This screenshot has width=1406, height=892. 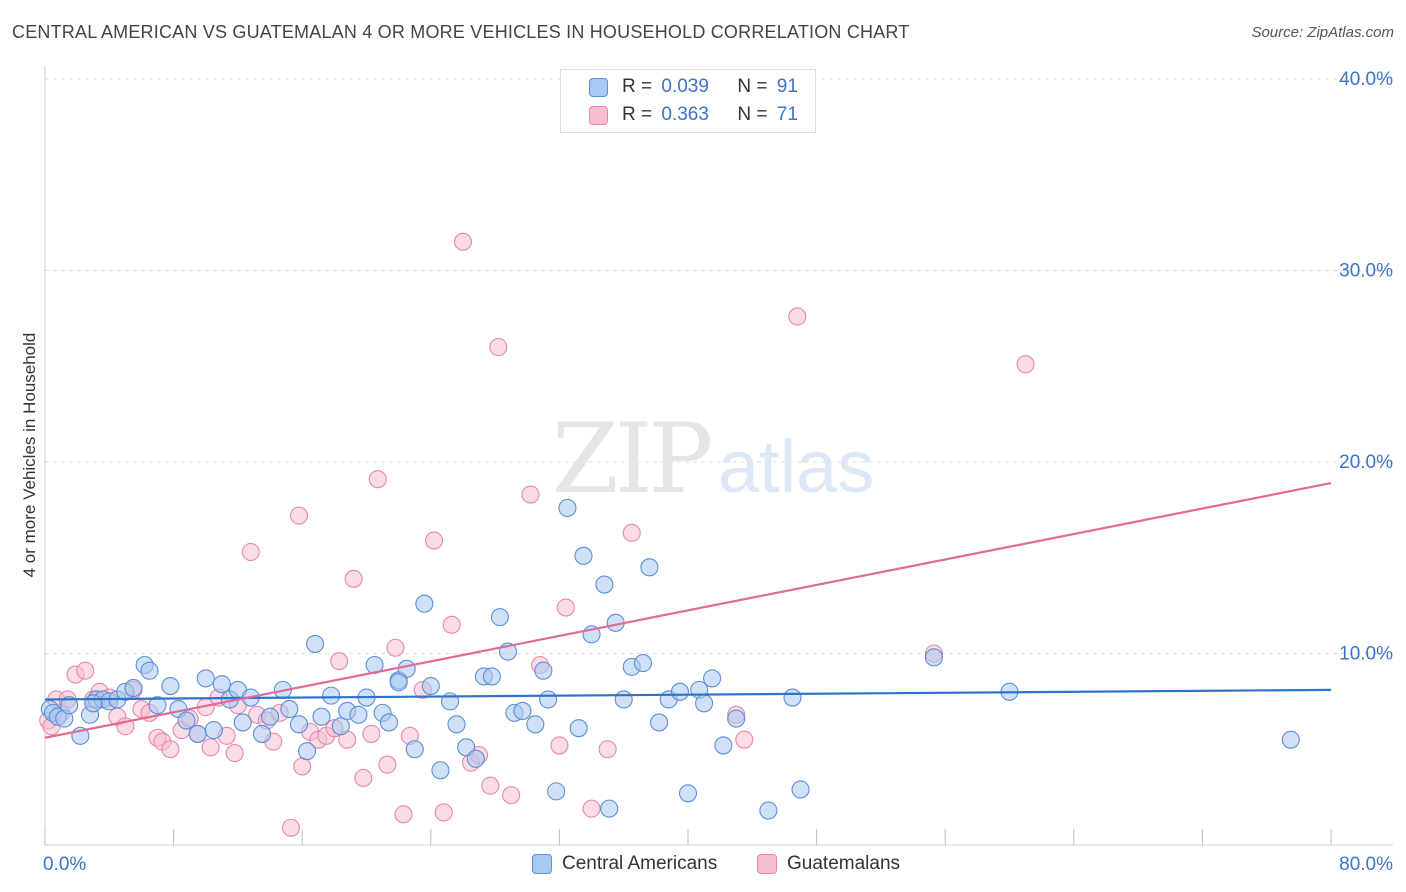 What do you see at coordinates (1322, 32) in the screenshot?
I see `source-label: Source: ZipAtlas.com` at bounding box center [1322, 32].